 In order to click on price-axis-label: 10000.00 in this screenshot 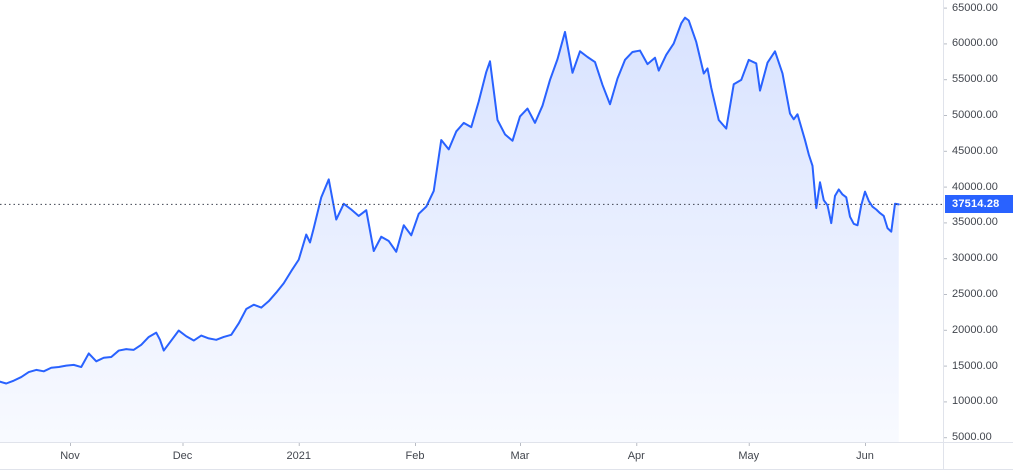, I will do `click(975, 401)`.